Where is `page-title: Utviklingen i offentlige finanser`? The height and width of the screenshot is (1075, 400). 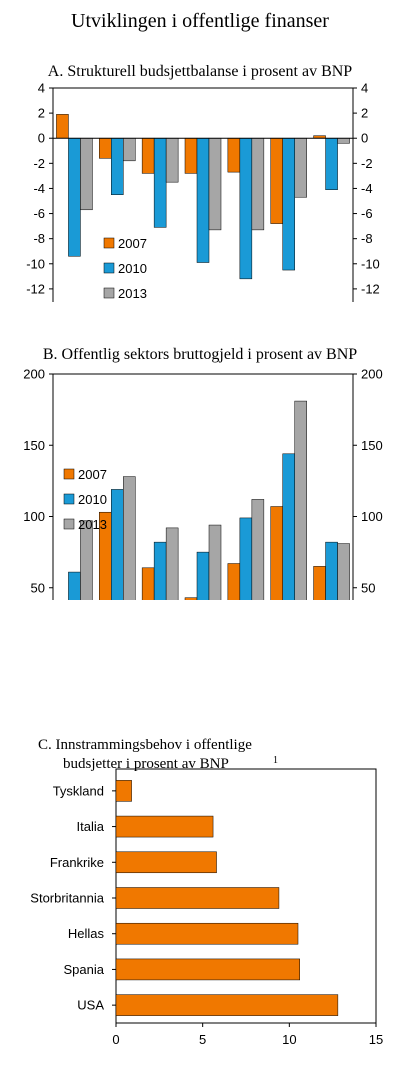
page-title: Utviklingen i offentlige finanser is located at coordinates (200, 21).